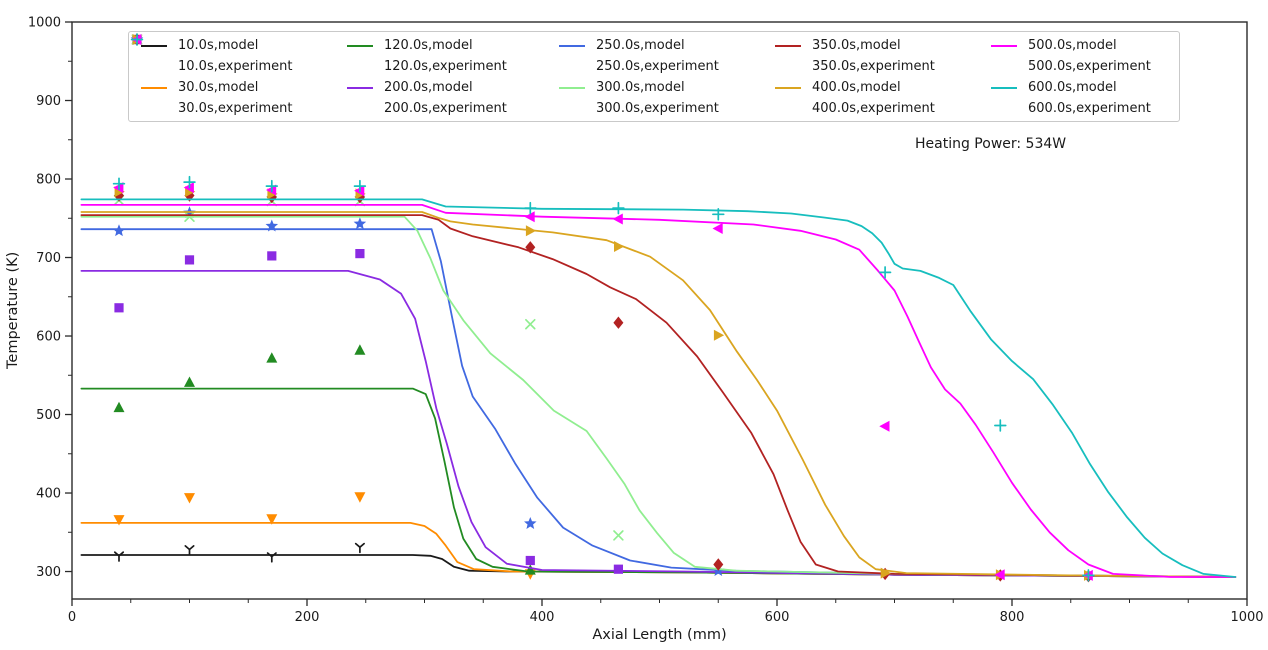 This screenshot has width=1268, height=650. What do you see at coordinates (1084, 87) in the screenshot?
I see `legend-entry: 600.0s,model` at bounding box center [1084, 87].